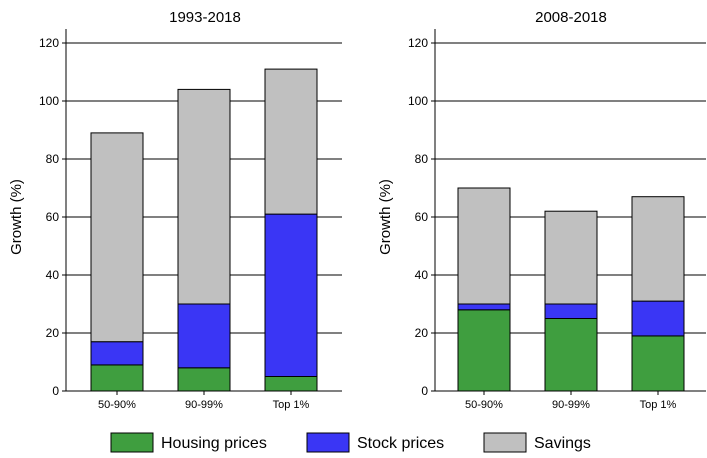  Describe the element at coordinates (571, 17) in the screenshot. I see `chart-title: 2008-2018` at that location.